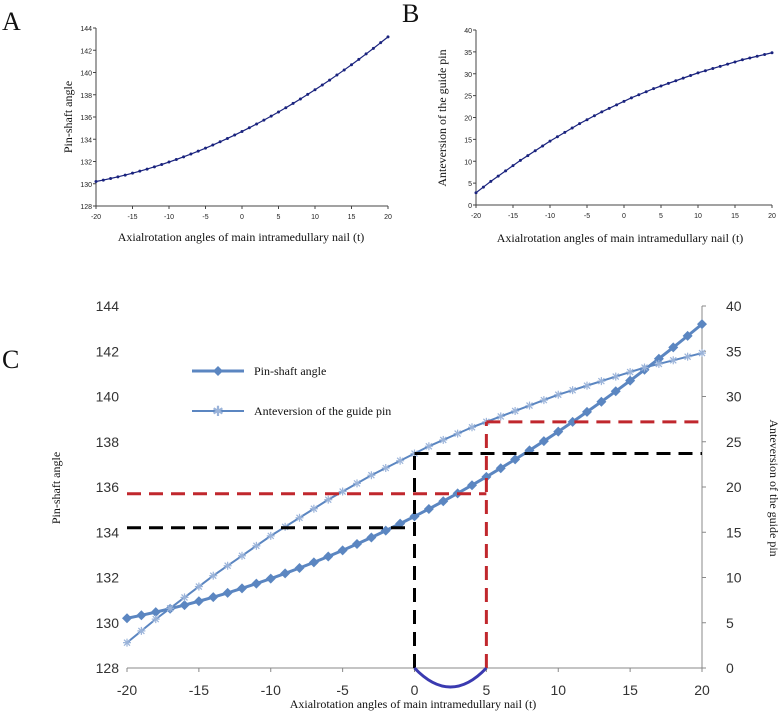 The image size is (778, 715). I want to click on b-y-tick-label: 0, so click(470, 206).